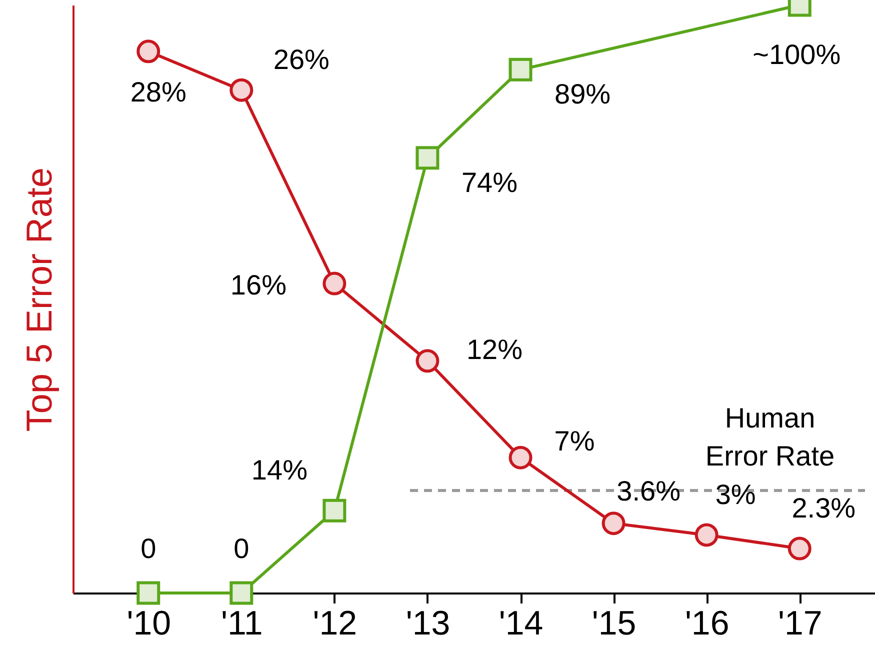  I want to click on x-tick-label: '10, so click(149, 623).